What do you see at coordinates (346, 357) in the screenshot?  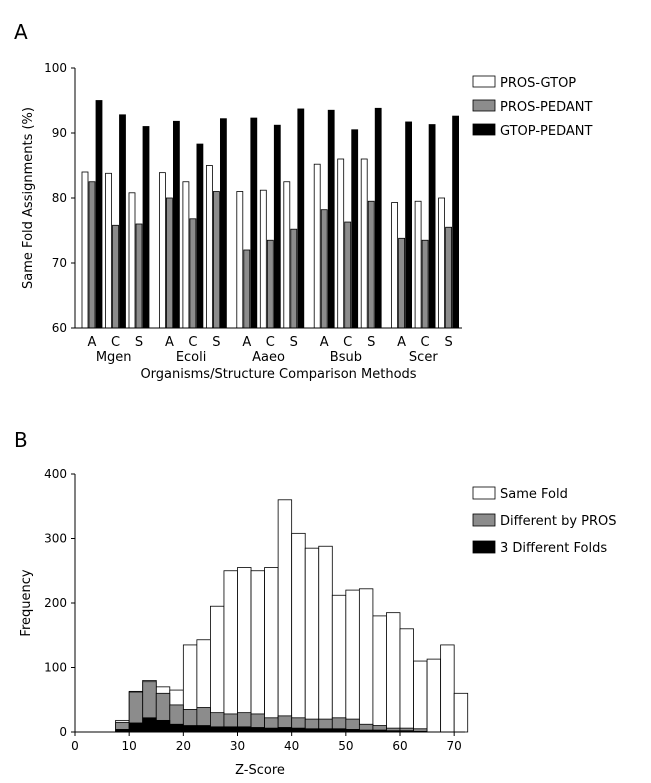 I see `x-group-label: Bsub` at bounding box center [346, 357].